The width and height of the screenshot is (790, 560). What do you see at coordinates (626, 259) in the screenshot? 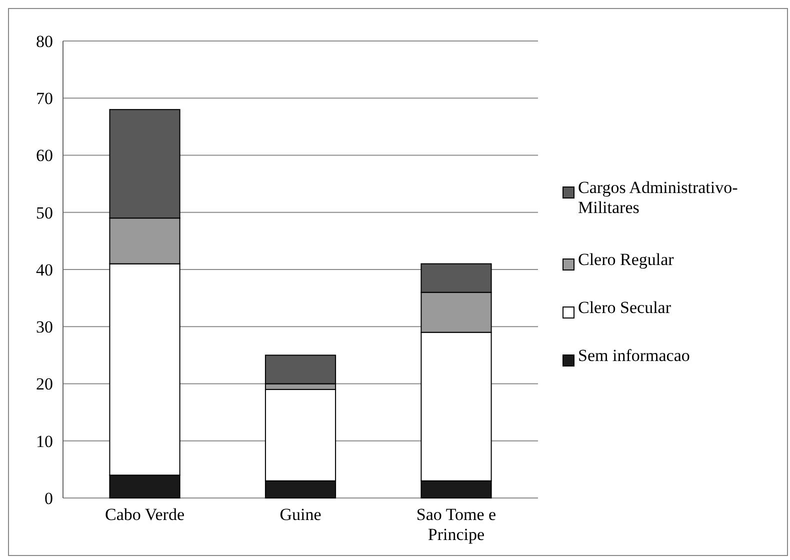
I see `legend-label: Clero Regular` at bounding box center [626, 259].